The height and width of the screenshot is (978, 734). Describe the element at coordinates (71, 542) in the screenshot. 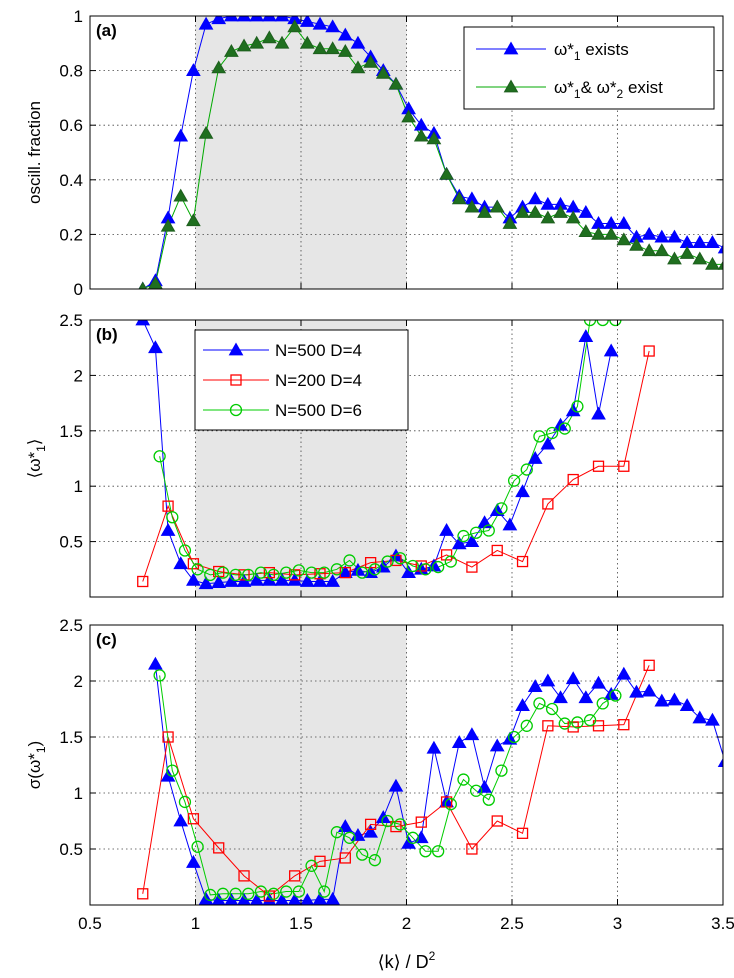

I see `y-tick-label: 0.5` at that location.